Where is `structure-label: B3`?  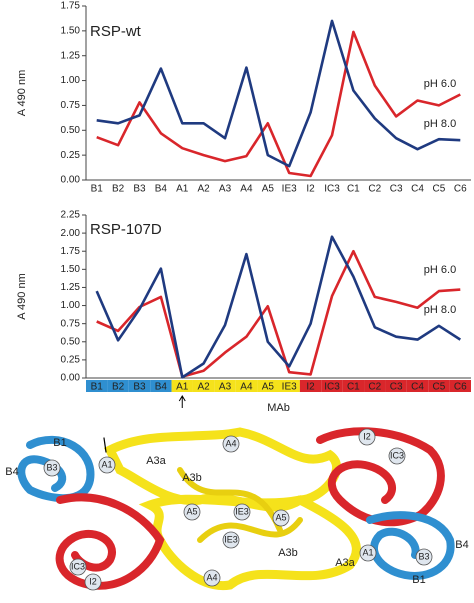 structure-label: B3 is located at coordinates (423, 556).